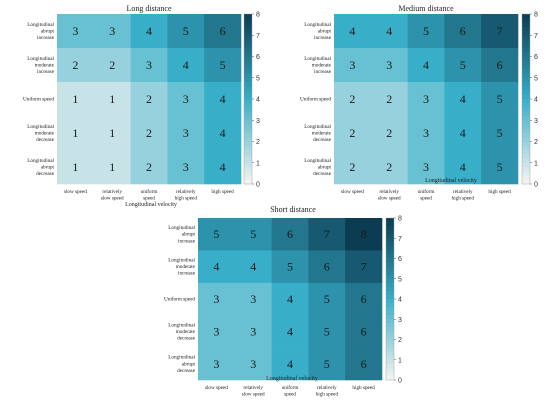  Describe the element at coordinates (322, 140) in the screenshot. I see `row-tick-label: decrease` at that location.